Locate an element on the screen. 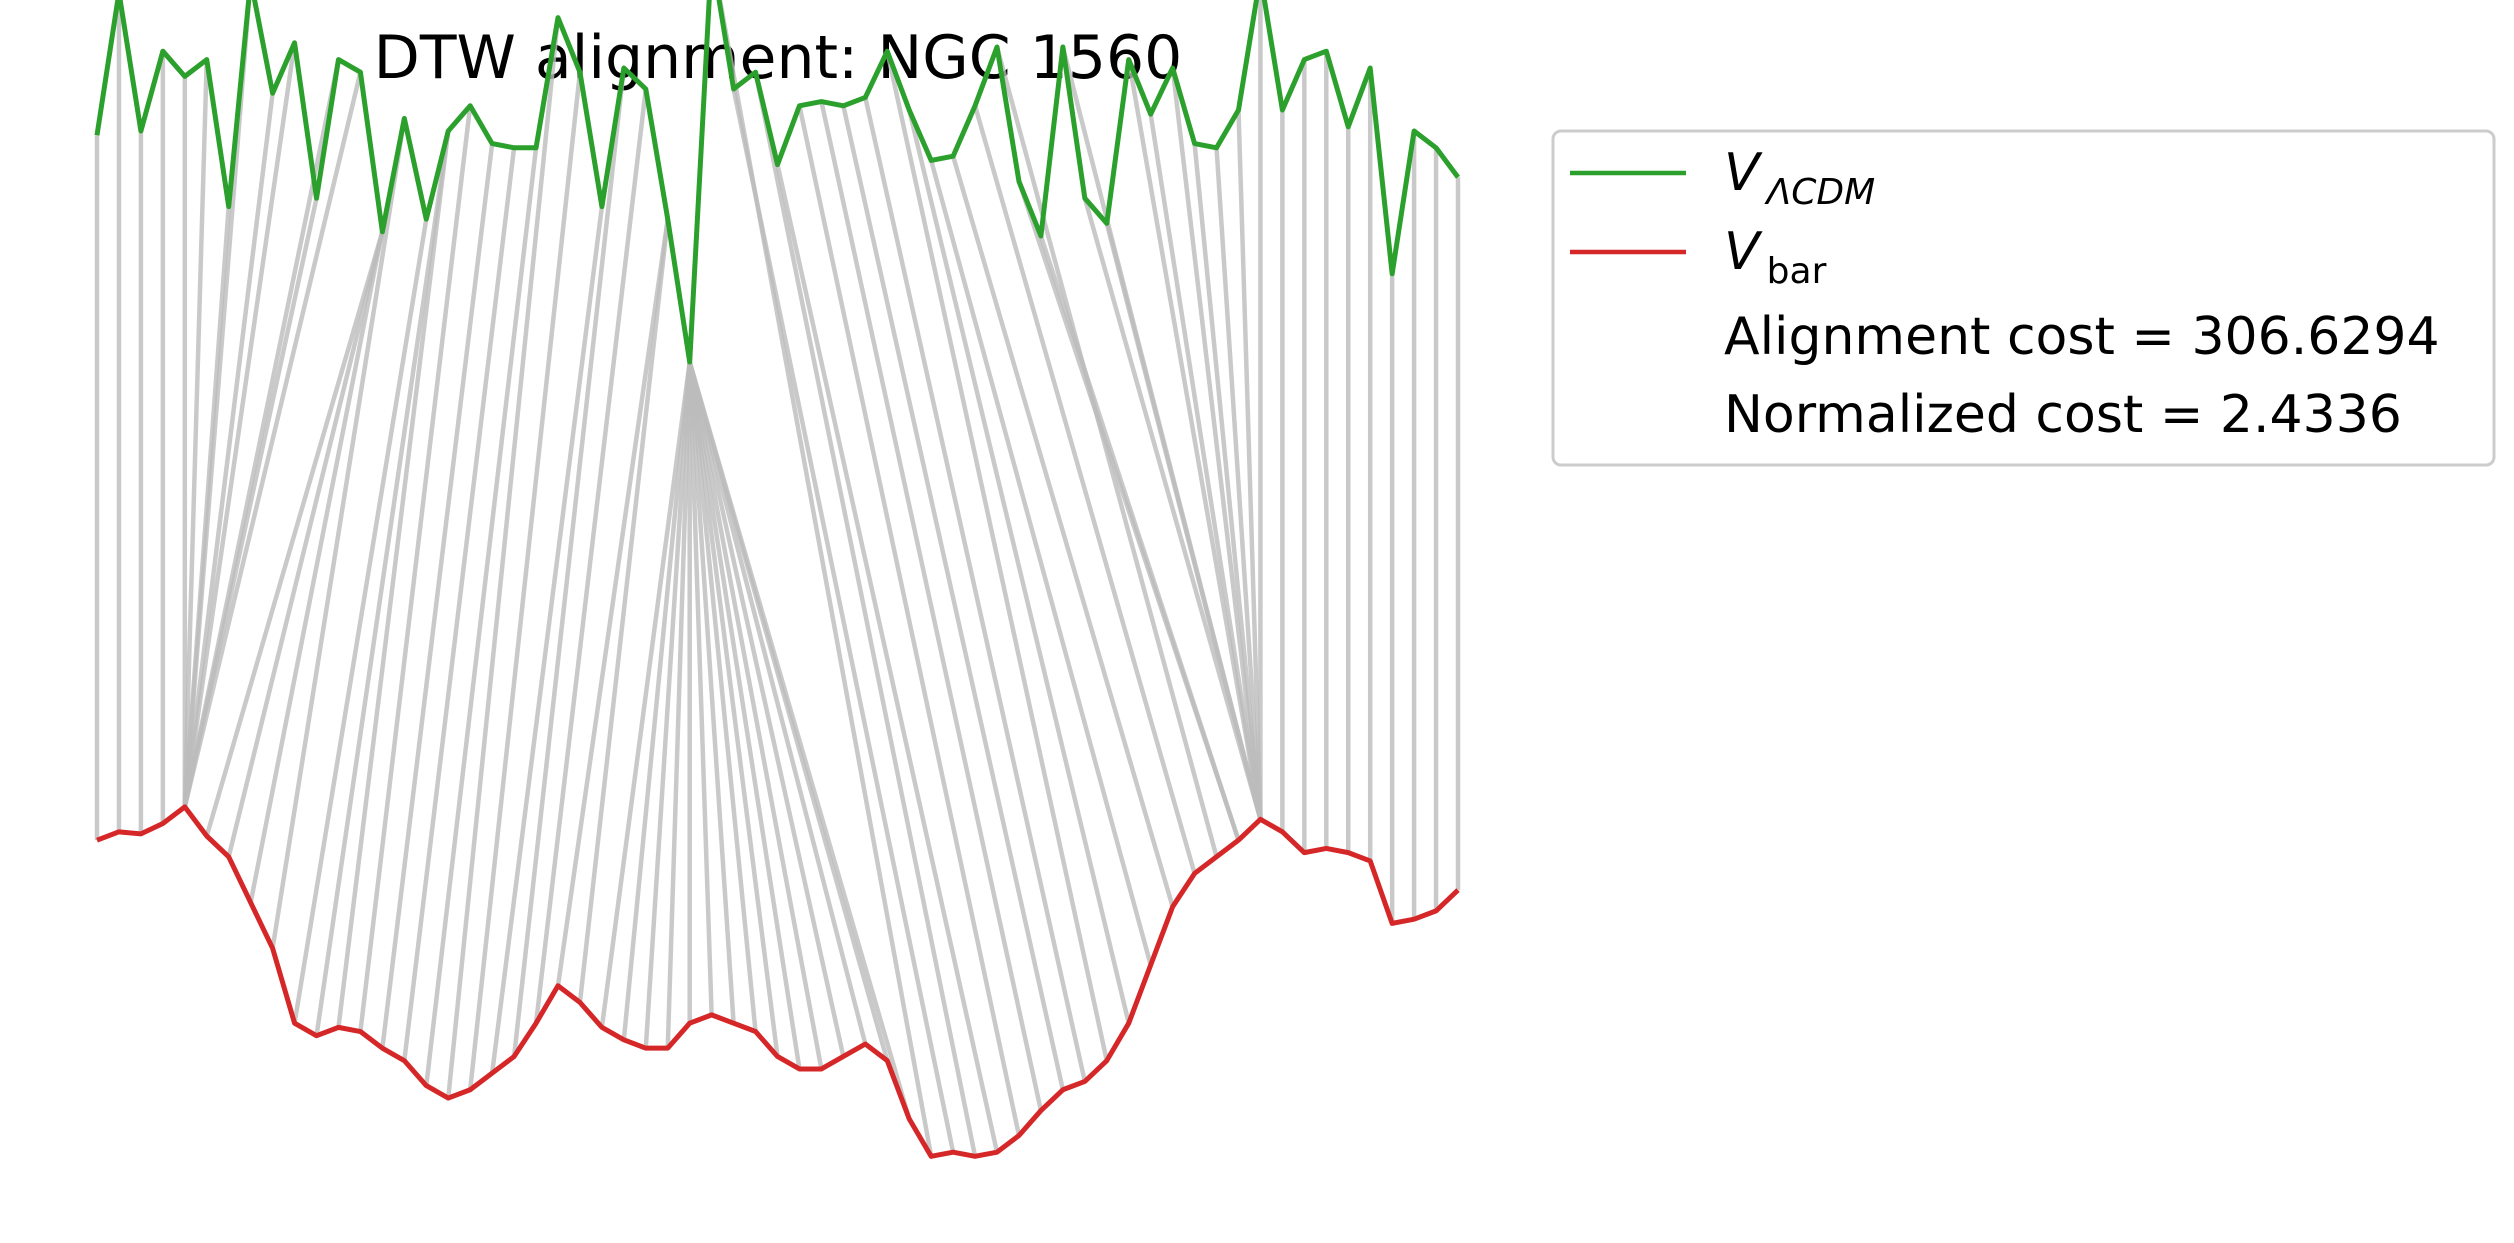 This screenshot has height=1243, width=2514. legend-label-v-bar: V bar is located at coordinates (1775, 257).